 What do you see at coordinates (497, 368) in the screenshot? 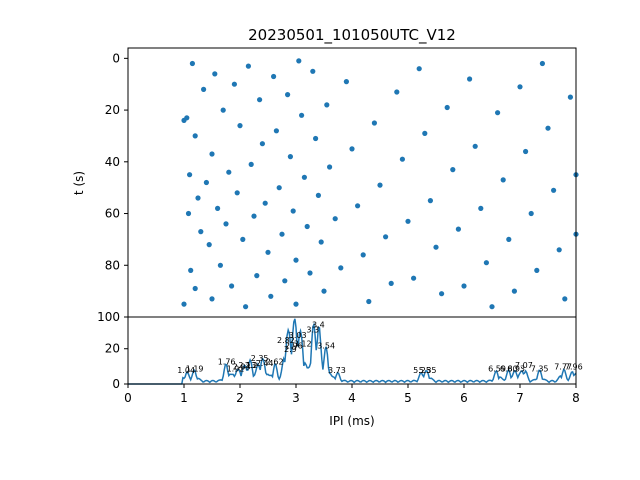
I see `peak-label: 6.59` at bounding box center [497, 368].